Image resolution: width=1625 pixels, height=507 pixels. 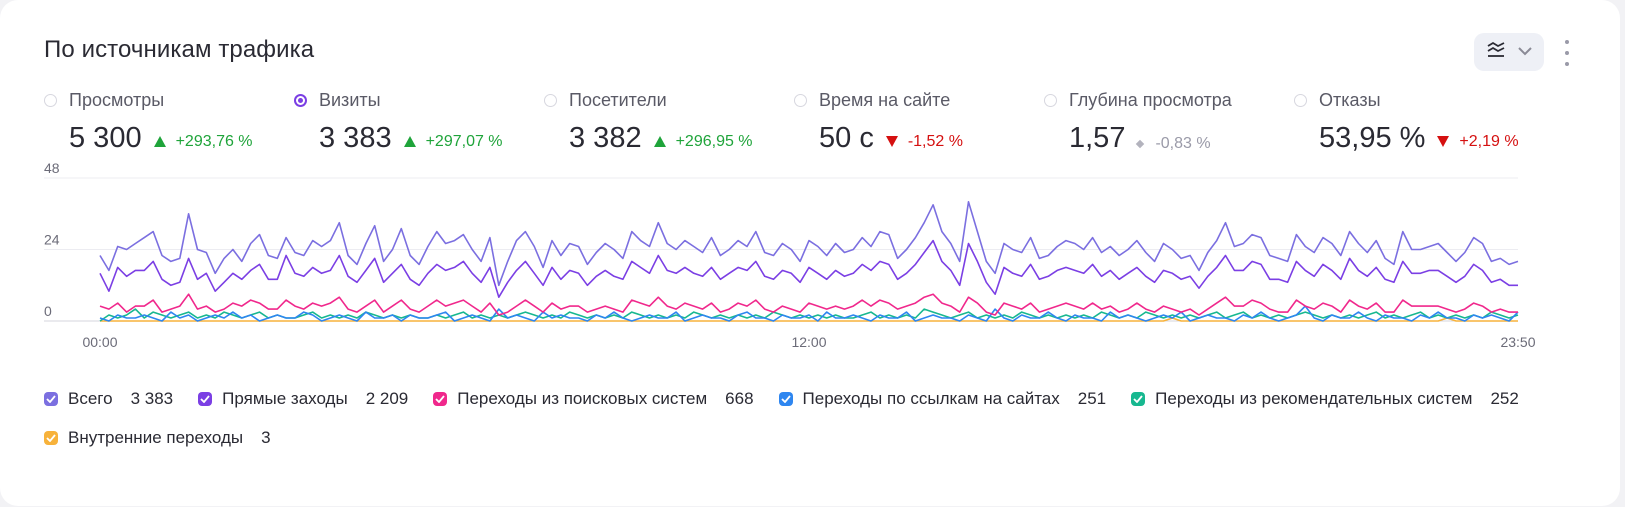 What do you see at coordinates (1372, 138) in the screenshot?
I see `metric-value: 53,95 %` at bounding box center [1372, 138].